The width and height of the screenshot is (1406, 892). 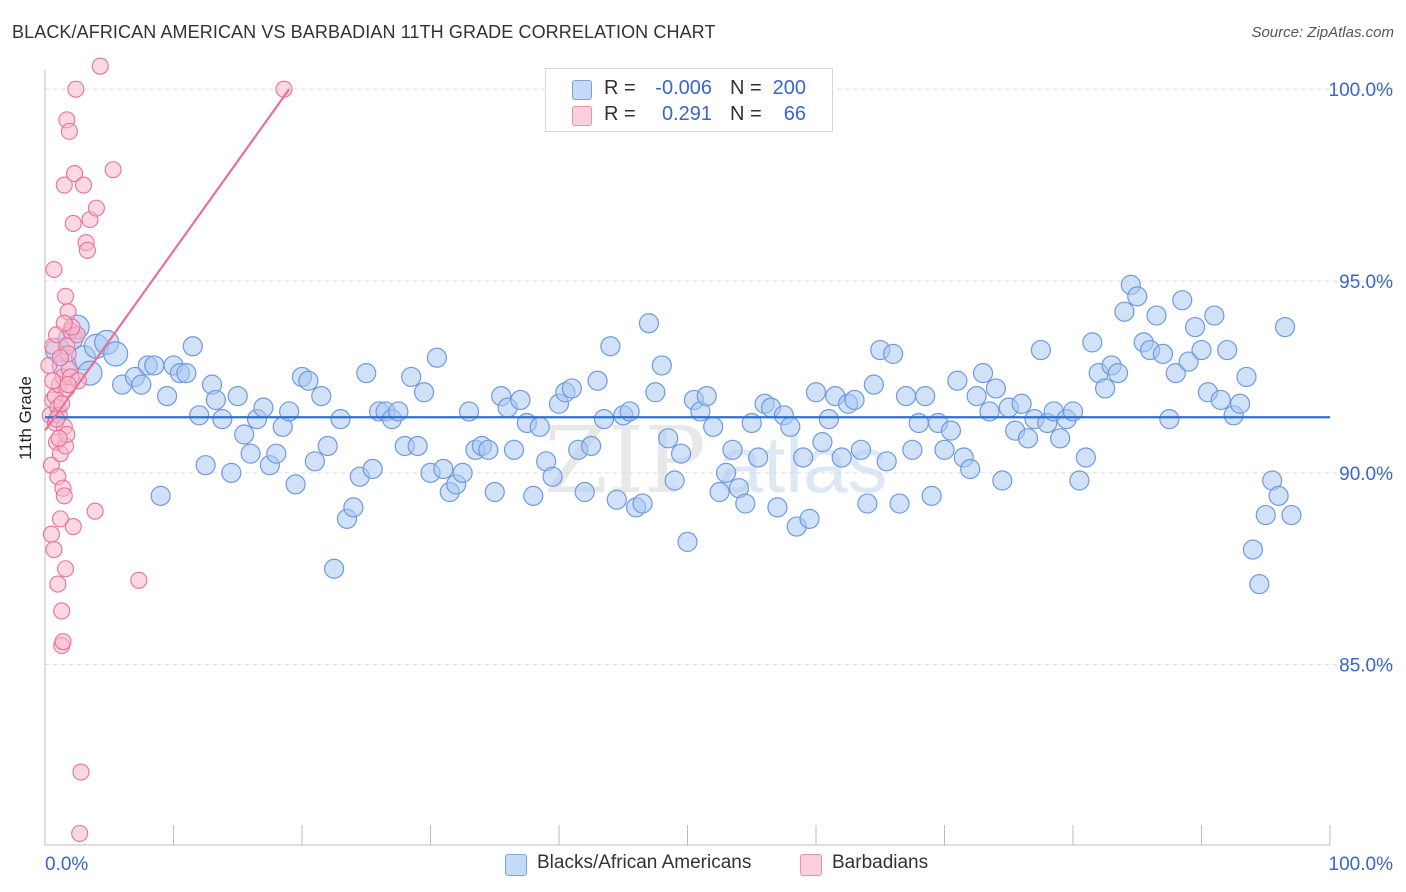 What do you see at coordinates (686, 114) in the screenshot?
I see `legend-r-value: 0.291` at bounding box center [686, 114].